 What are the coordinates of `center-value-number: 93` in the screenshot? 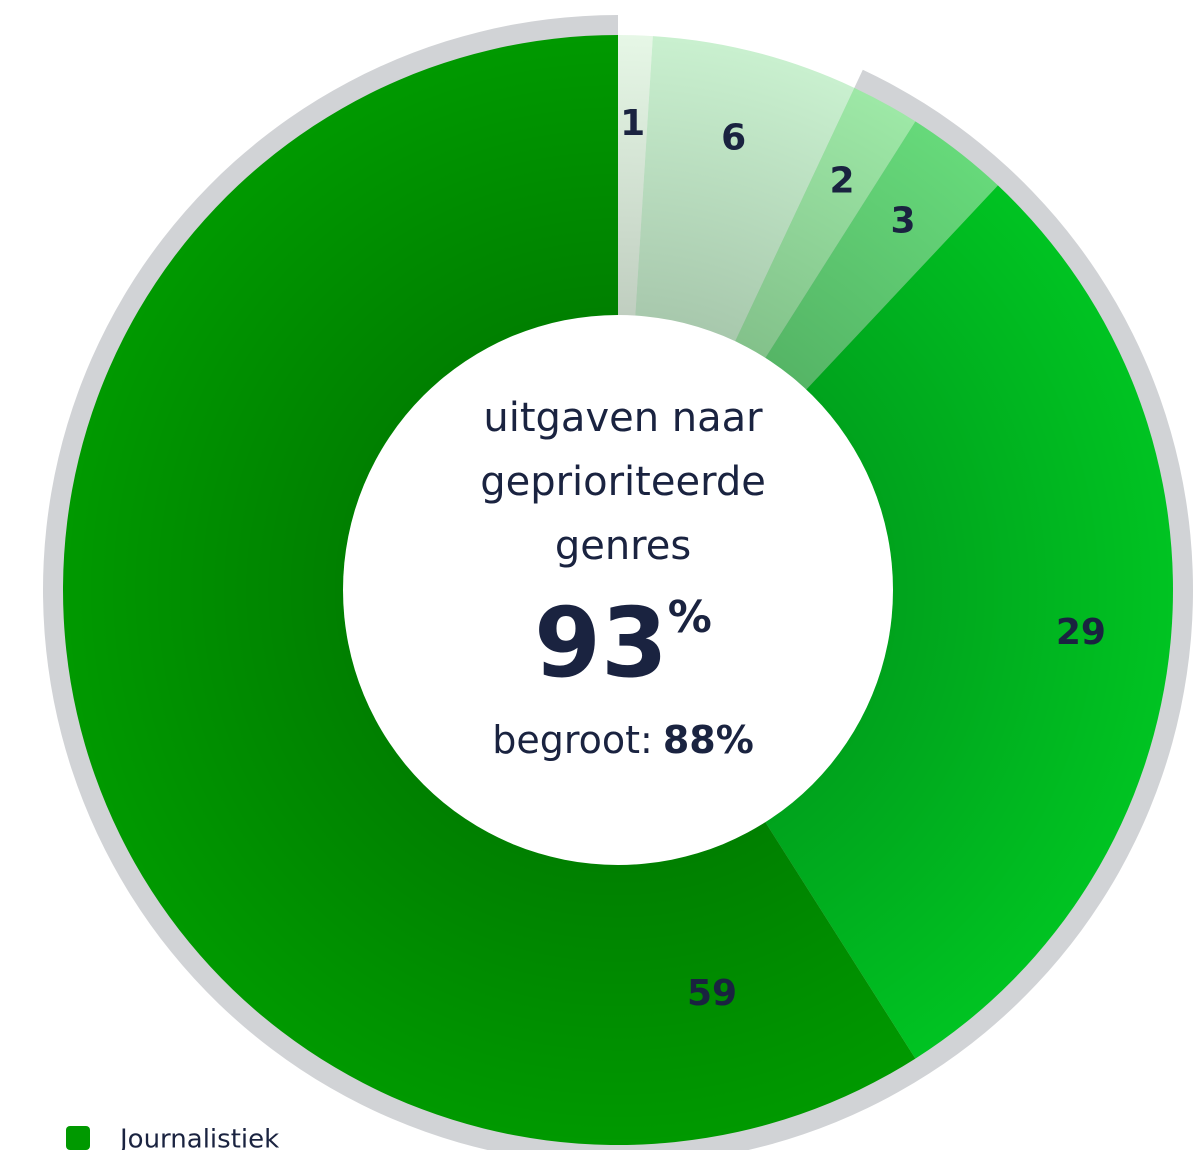 It's located at (601, 643).